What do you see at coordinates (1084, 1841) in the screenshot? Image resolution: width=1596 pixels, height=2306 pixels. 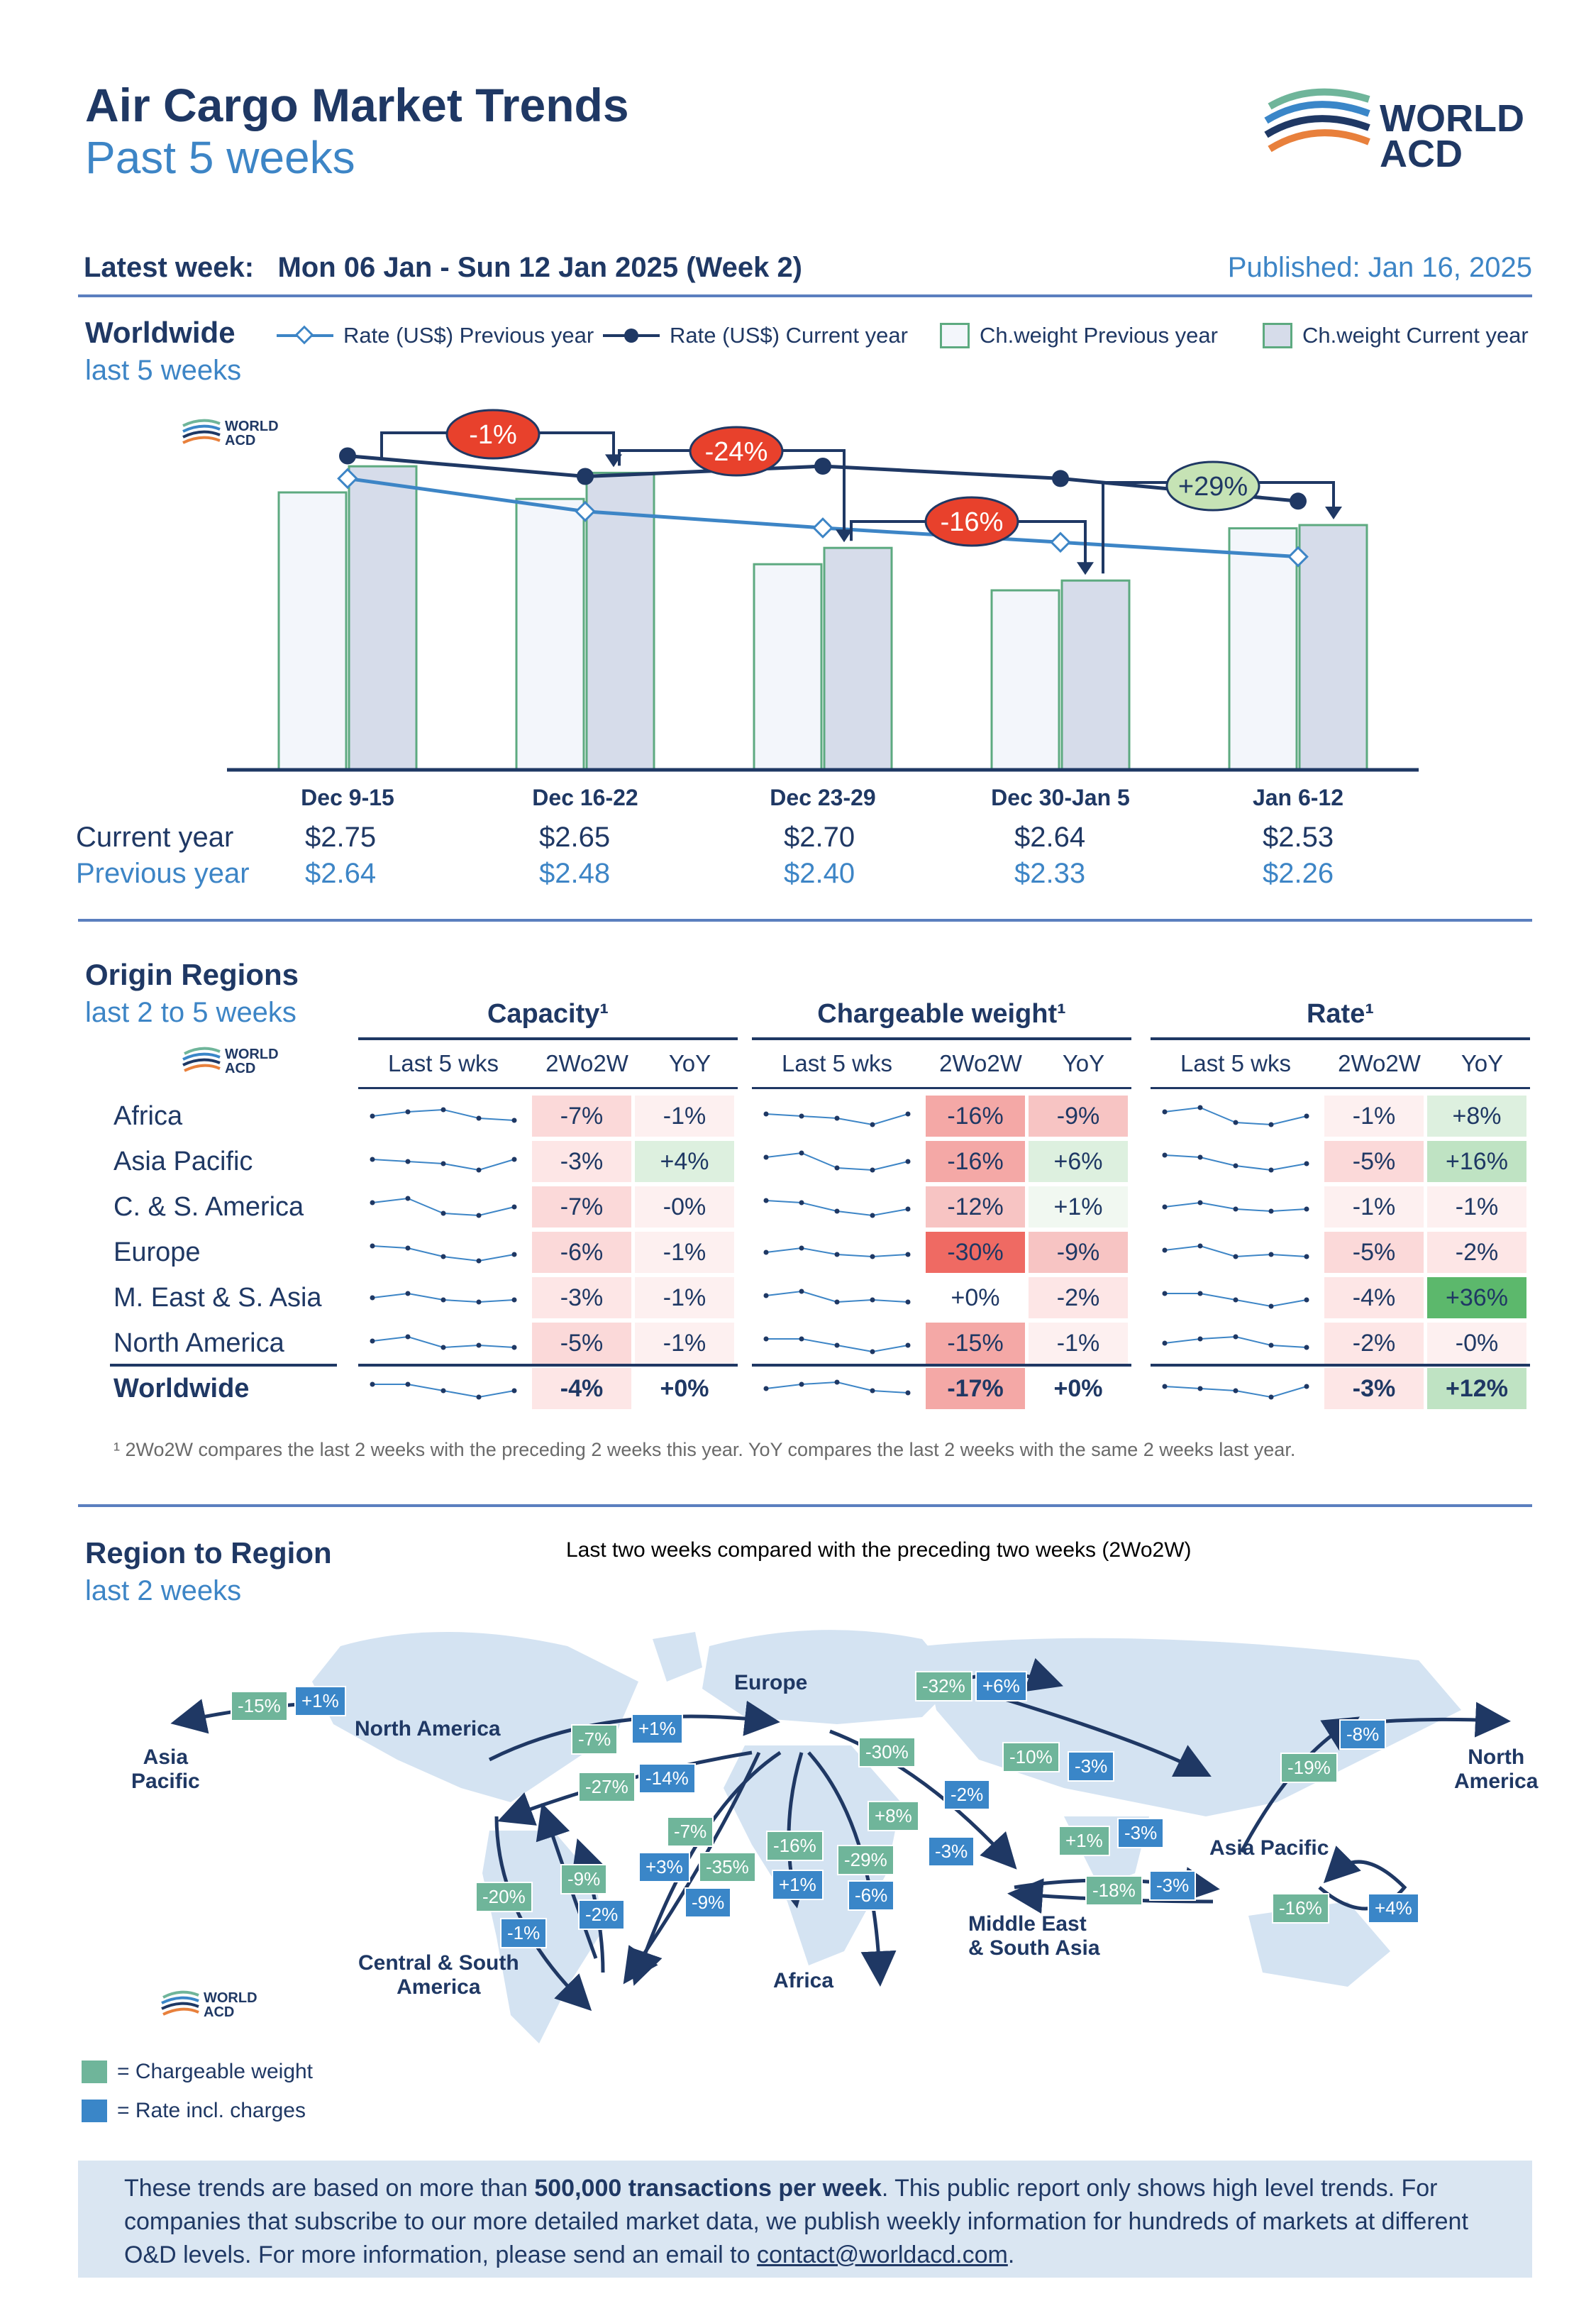 I see `tag-chargeable-weight: +1%` at bounding box center [1084, 1841].